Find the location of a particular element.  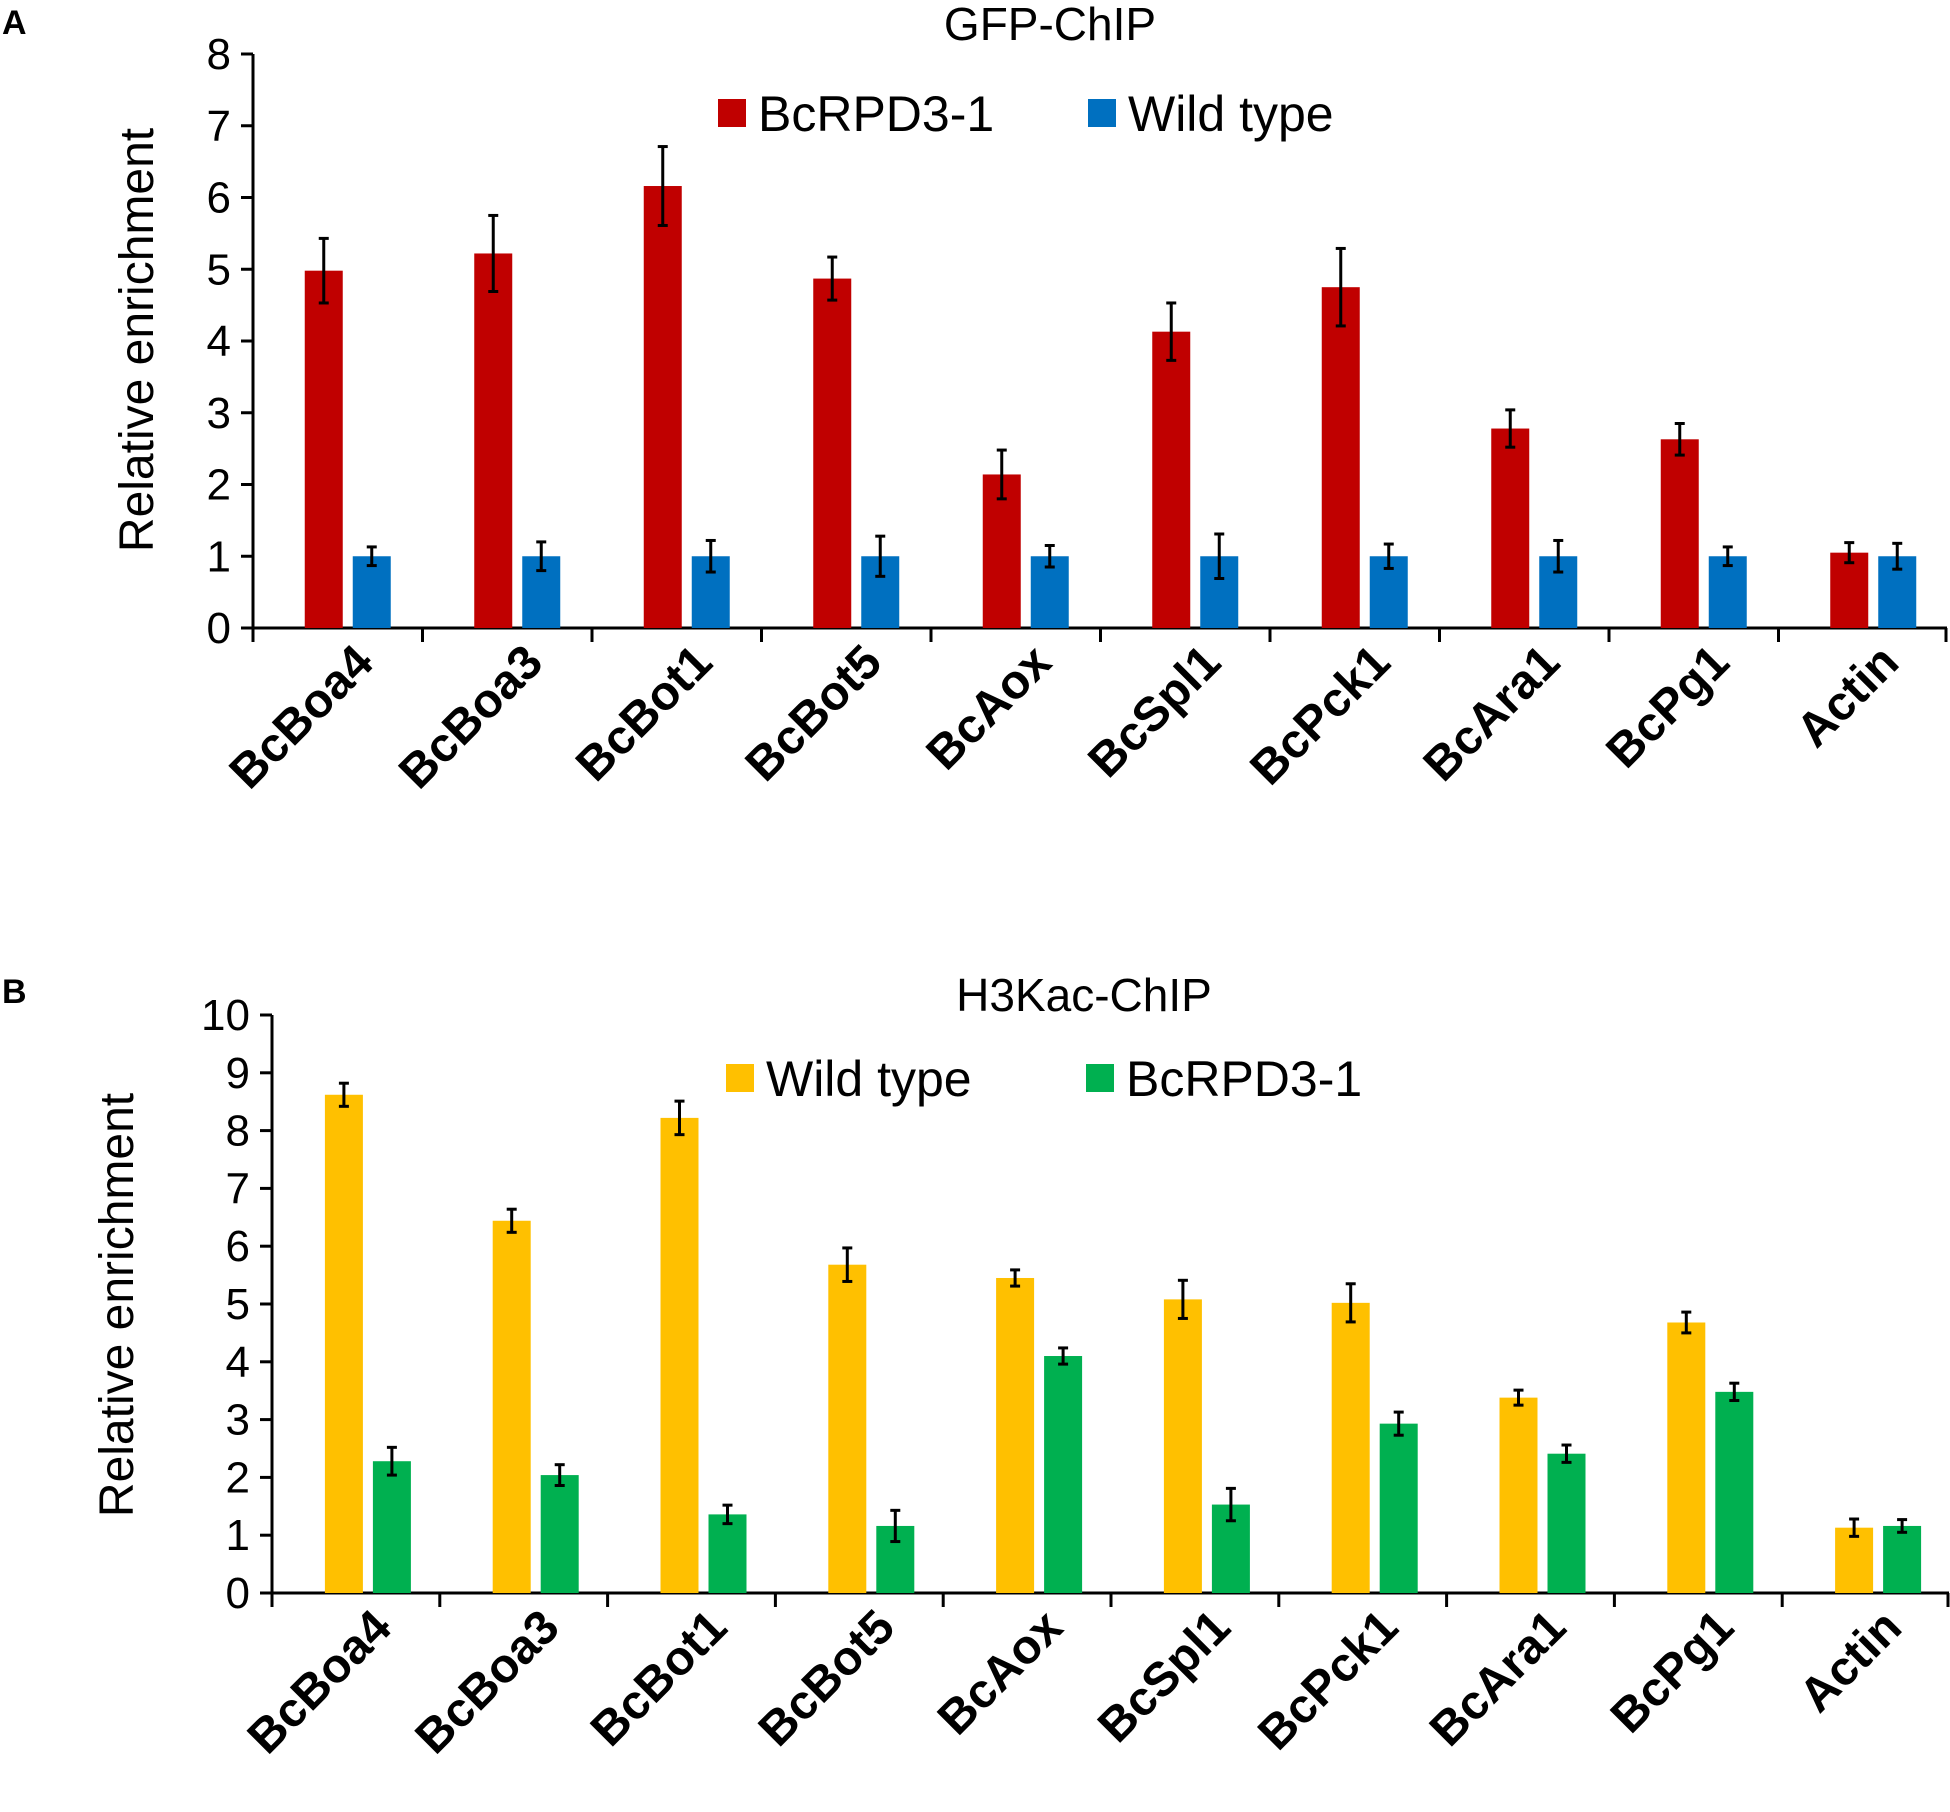

y-tick-label: 6 is located at coordinates (238, 1246).